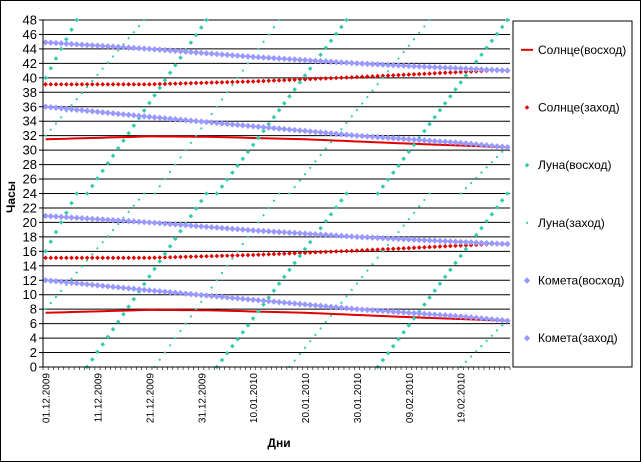  What do you see at coordinates (30, 77) in the screenshot?
I see `y-tick-label: 40` at bounding box center [30, 77].